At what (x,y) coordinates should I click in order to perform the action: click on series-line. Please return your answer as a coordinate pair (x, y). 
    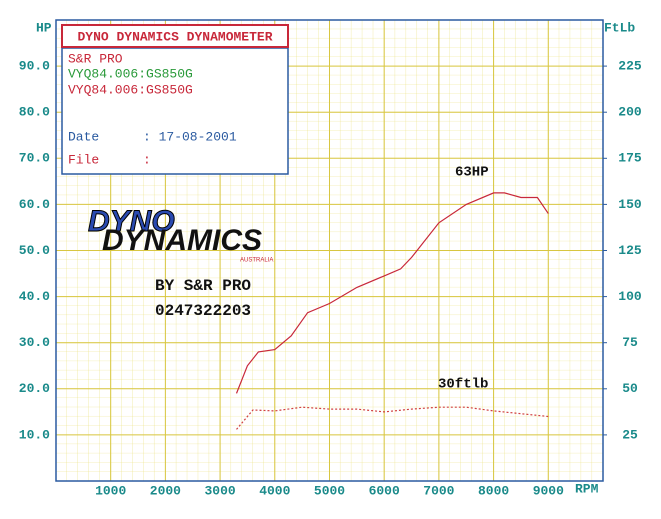
    Looking at the image, I should click on (392, 418).